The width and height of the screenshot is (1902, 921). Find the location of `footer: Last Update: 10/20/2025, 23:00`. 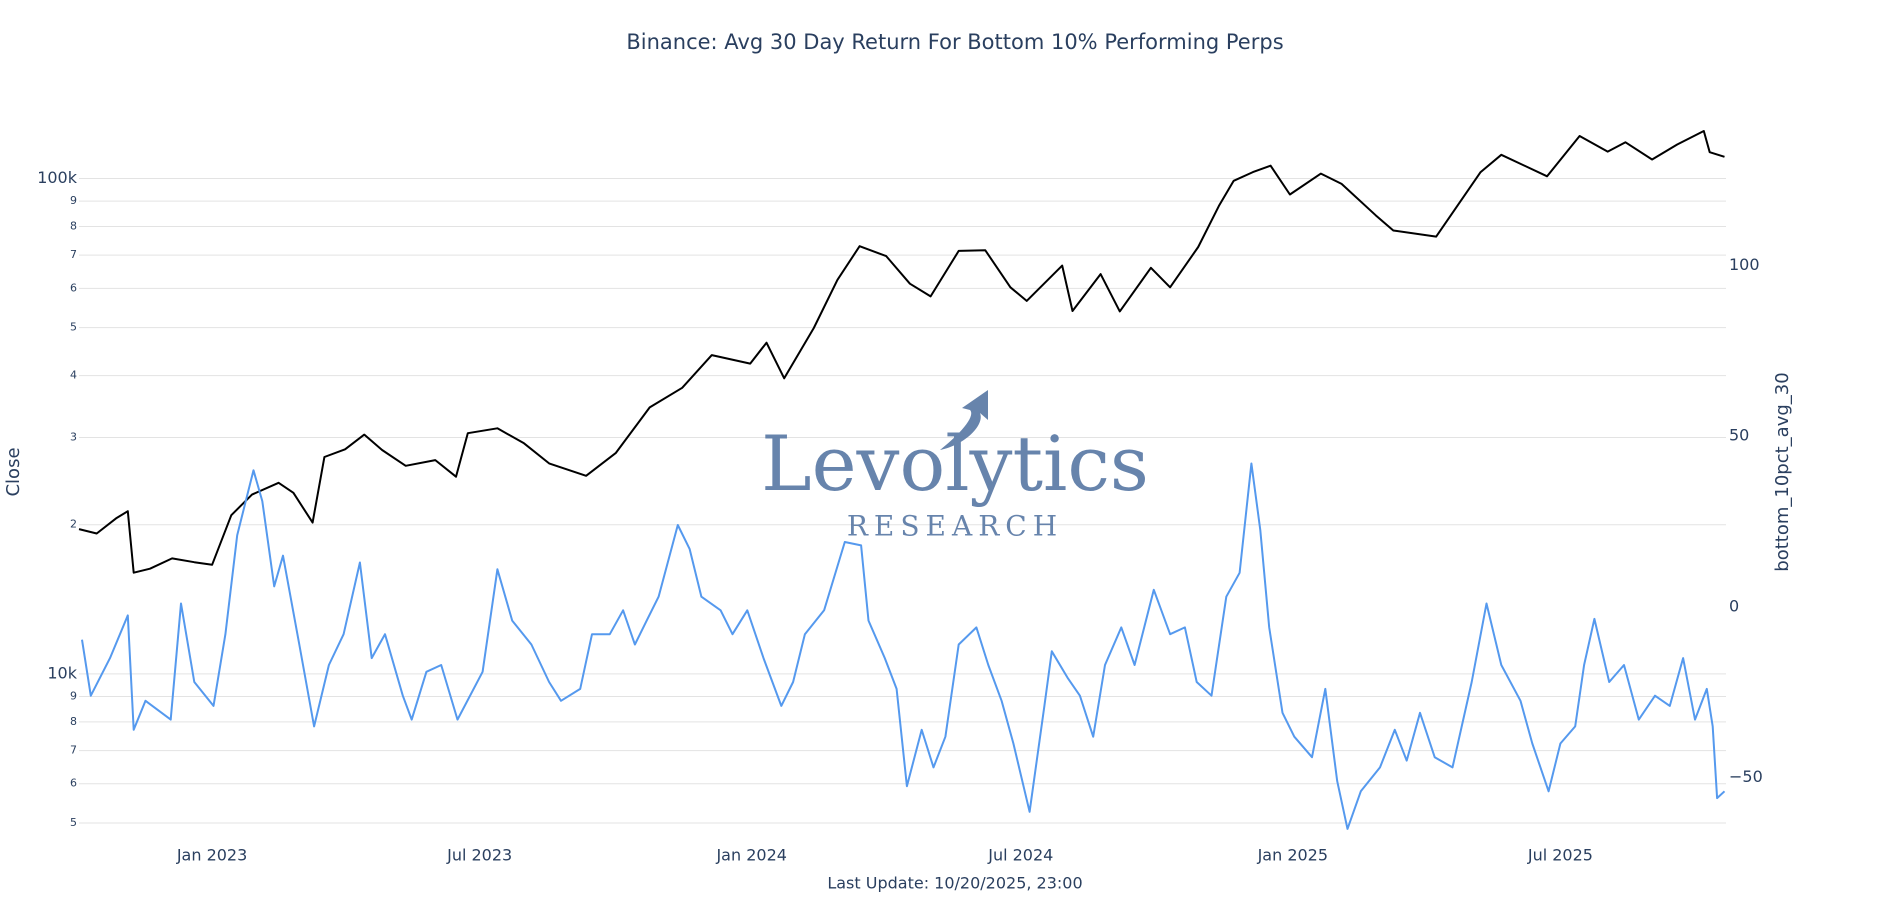

footer: Last Update: 10/20/2025, 23:00 is located at coordinates (954, 883).